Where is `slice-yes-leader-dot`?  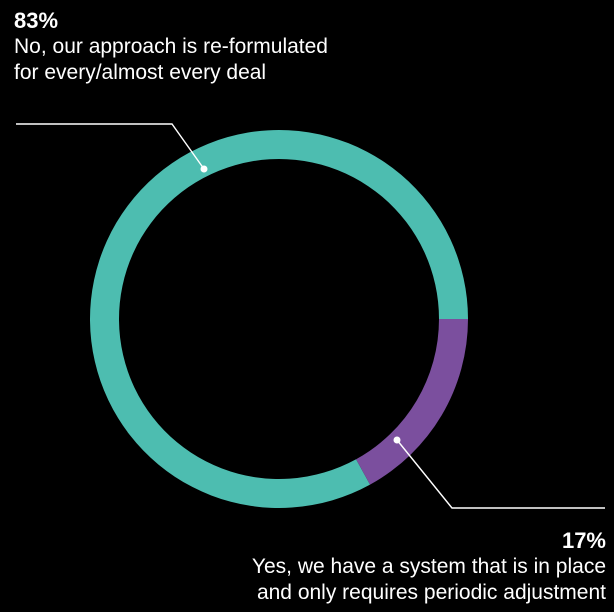
slice-yes-leader-dot is located at coordinates (397, 440).